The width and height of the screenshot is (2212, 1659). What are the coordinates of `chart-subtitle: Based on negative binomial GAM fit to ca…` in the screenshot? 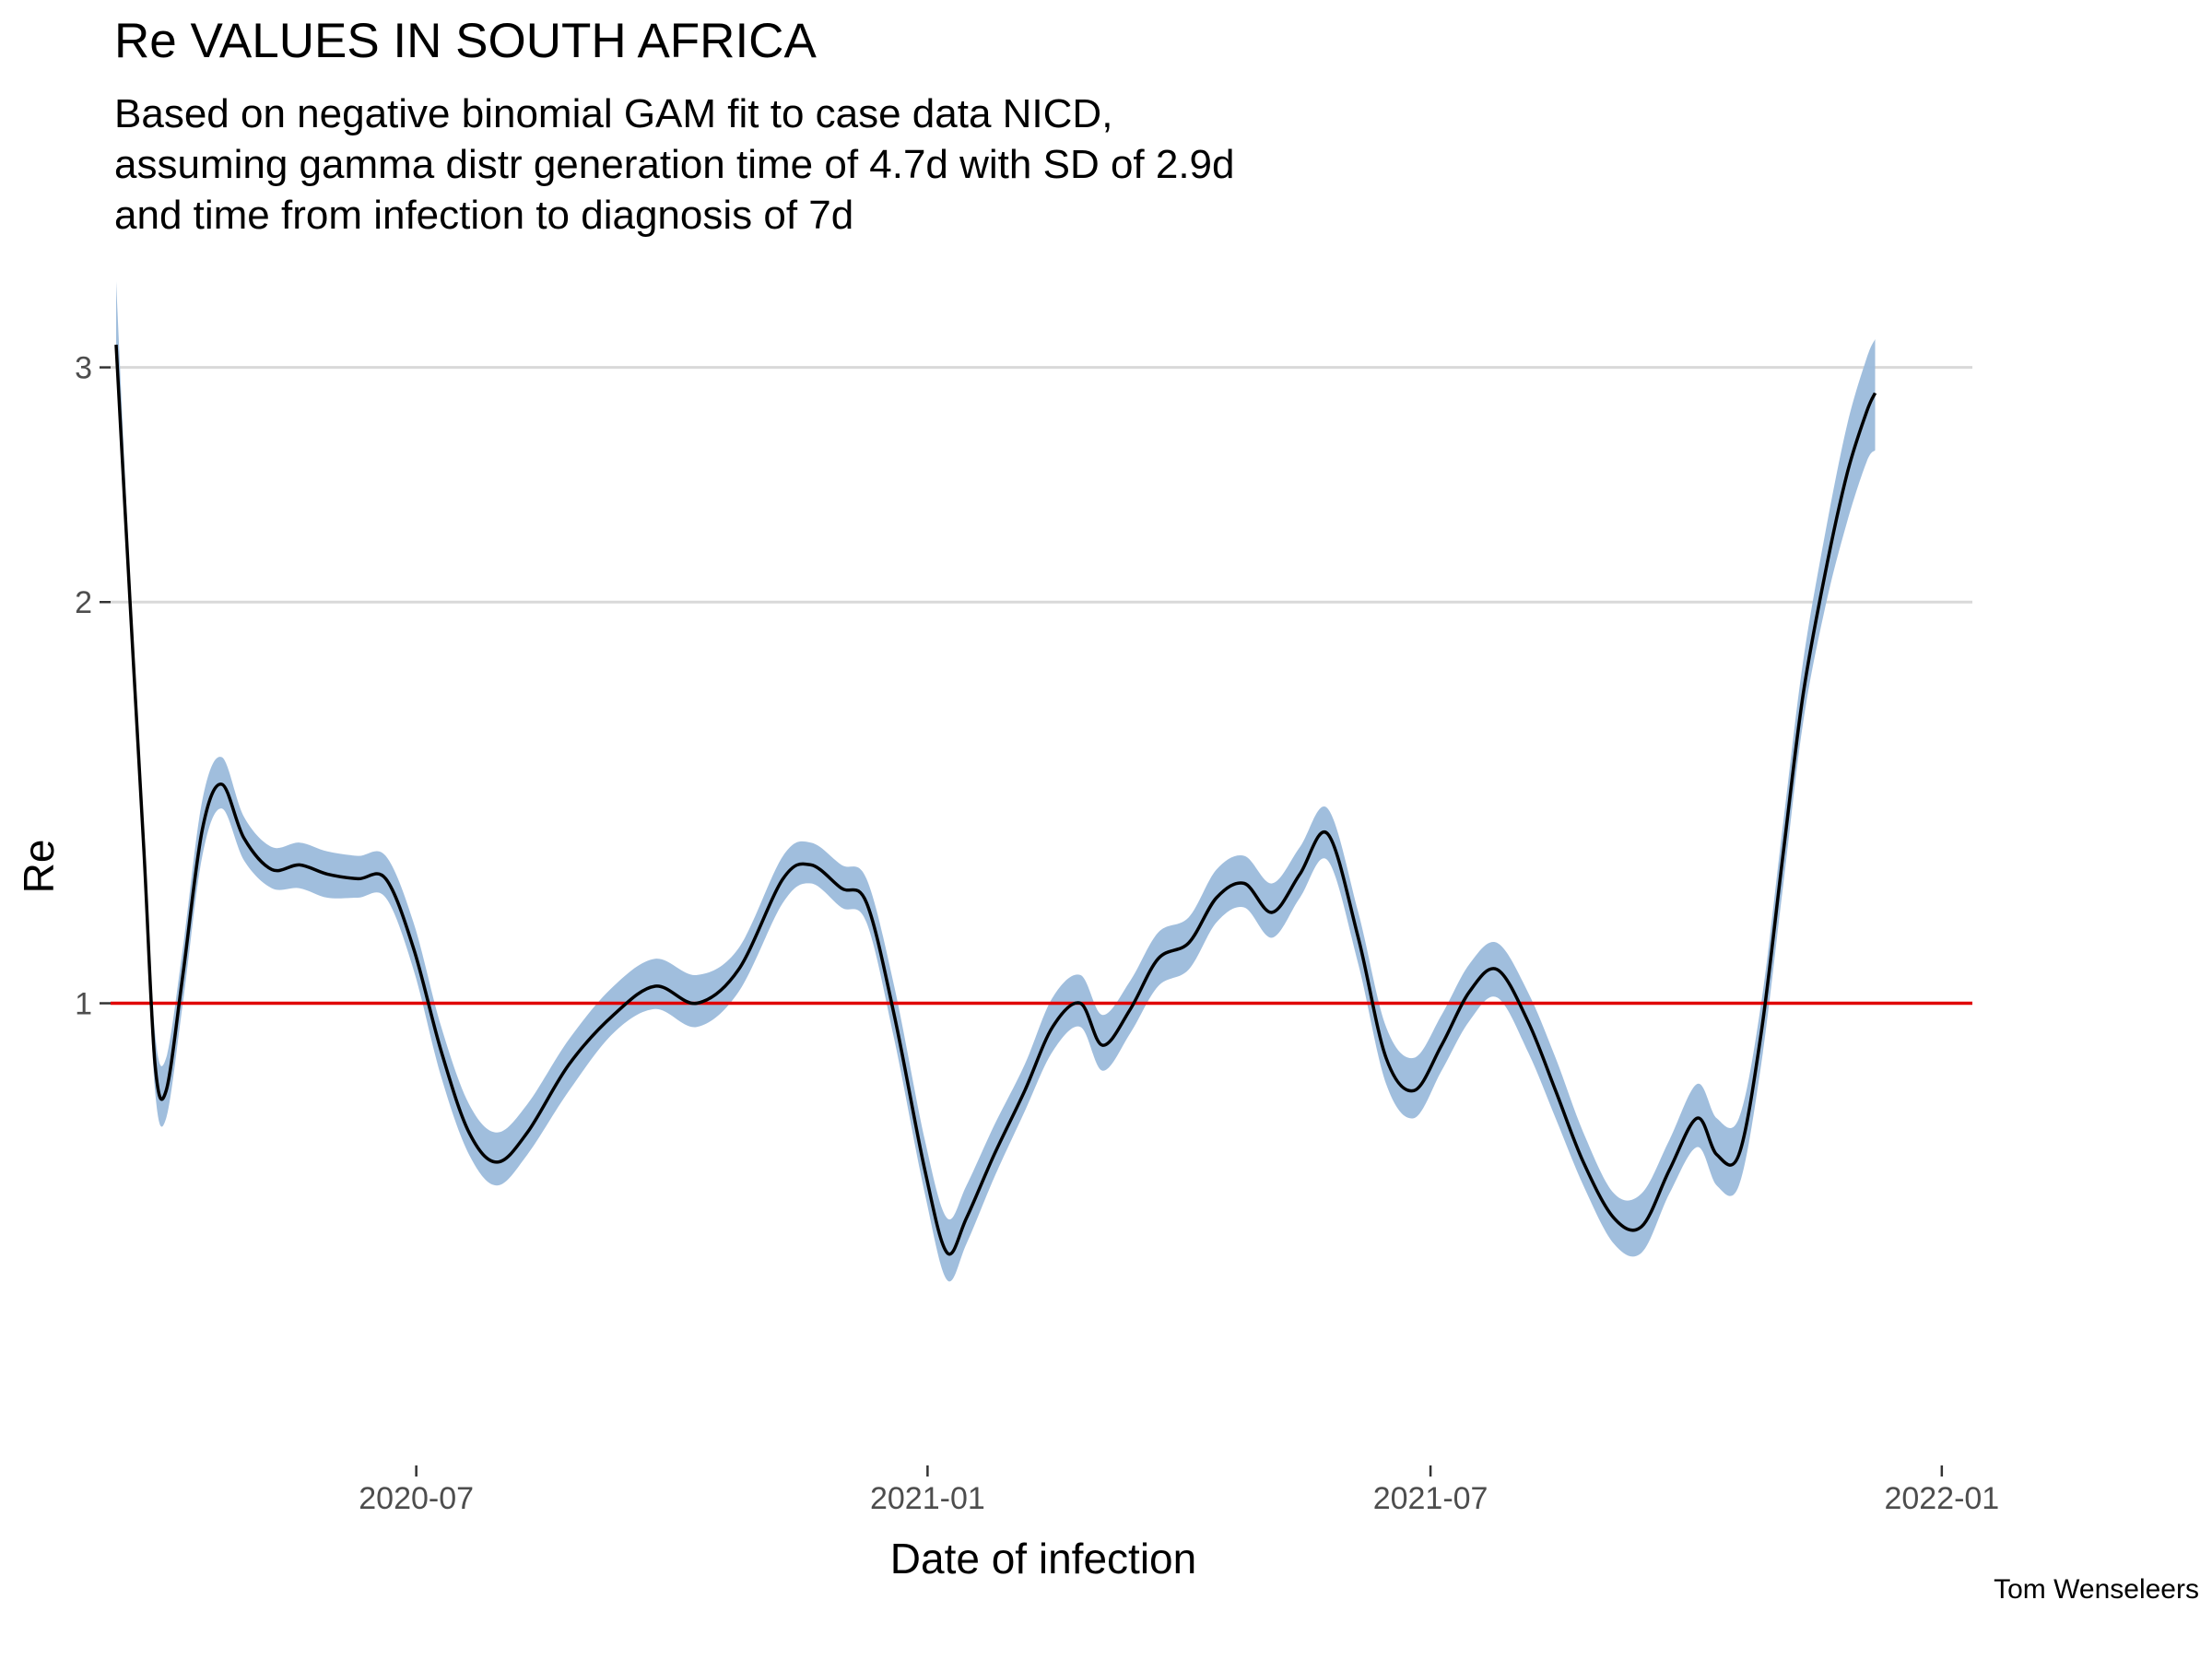 It's located at (674, 164).